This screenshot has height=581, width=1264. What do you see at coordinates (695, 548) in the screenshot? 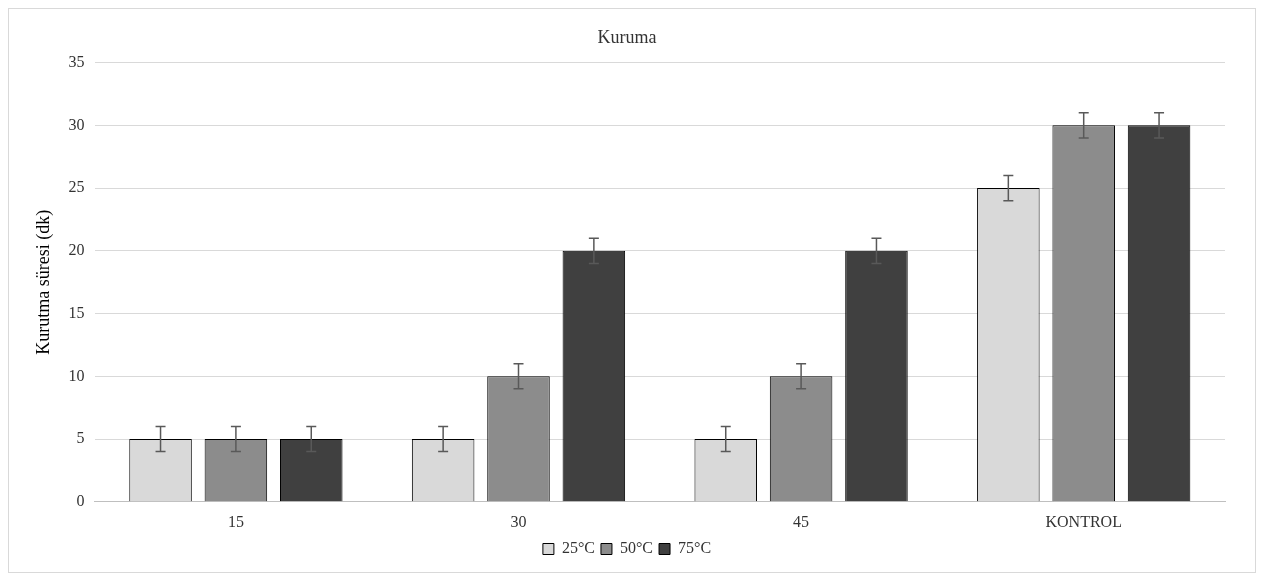
I see `legend-label: 75°C` at bounding box center [695, 548].